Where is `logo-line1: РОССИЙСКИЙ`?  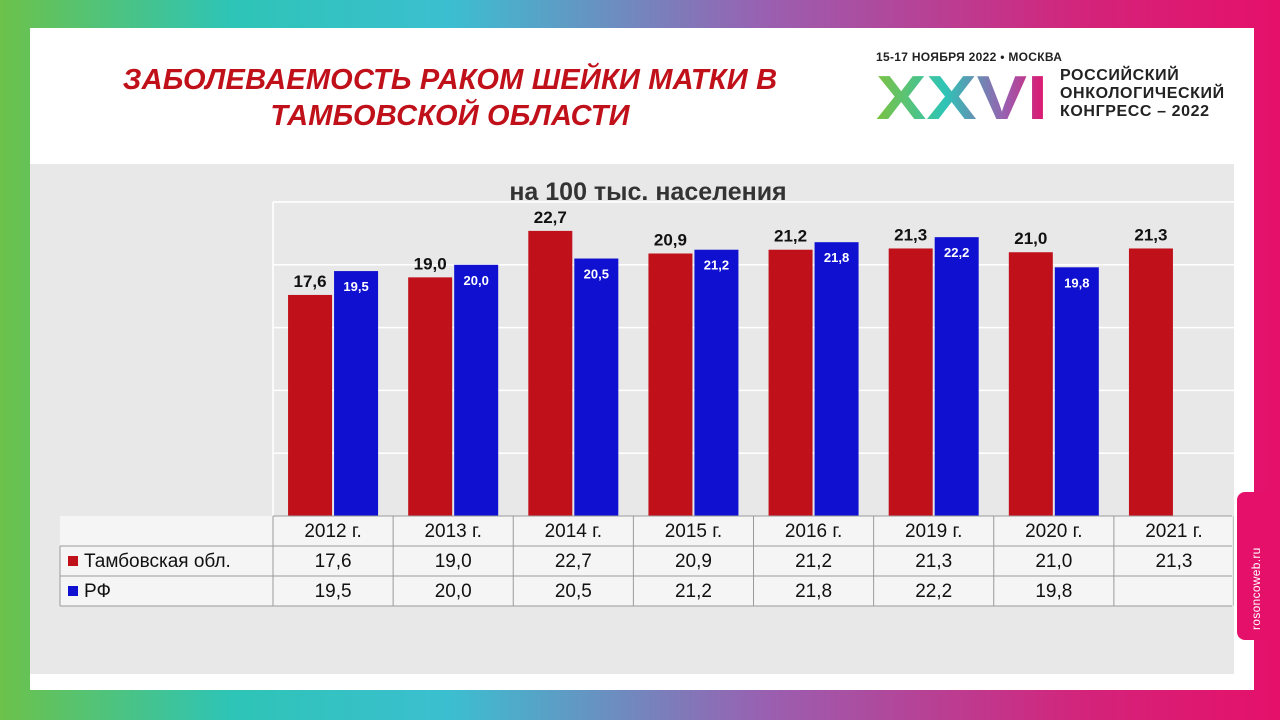 logo-line1: РОССИЙСКИЙ is located at coordinates (1120, 75).